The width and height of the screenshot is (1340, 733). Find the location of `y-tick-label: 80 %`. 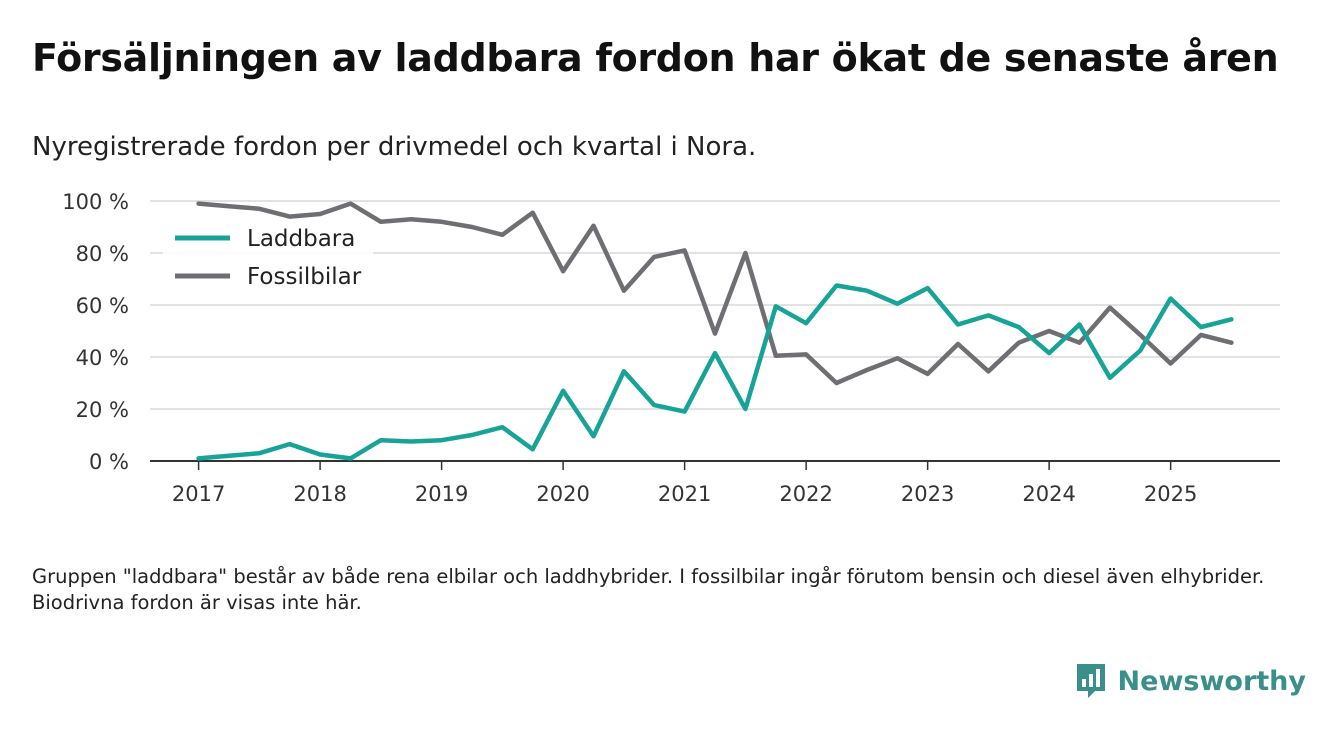

y-tick-label: 80 % is located at coordinates (102, 254).